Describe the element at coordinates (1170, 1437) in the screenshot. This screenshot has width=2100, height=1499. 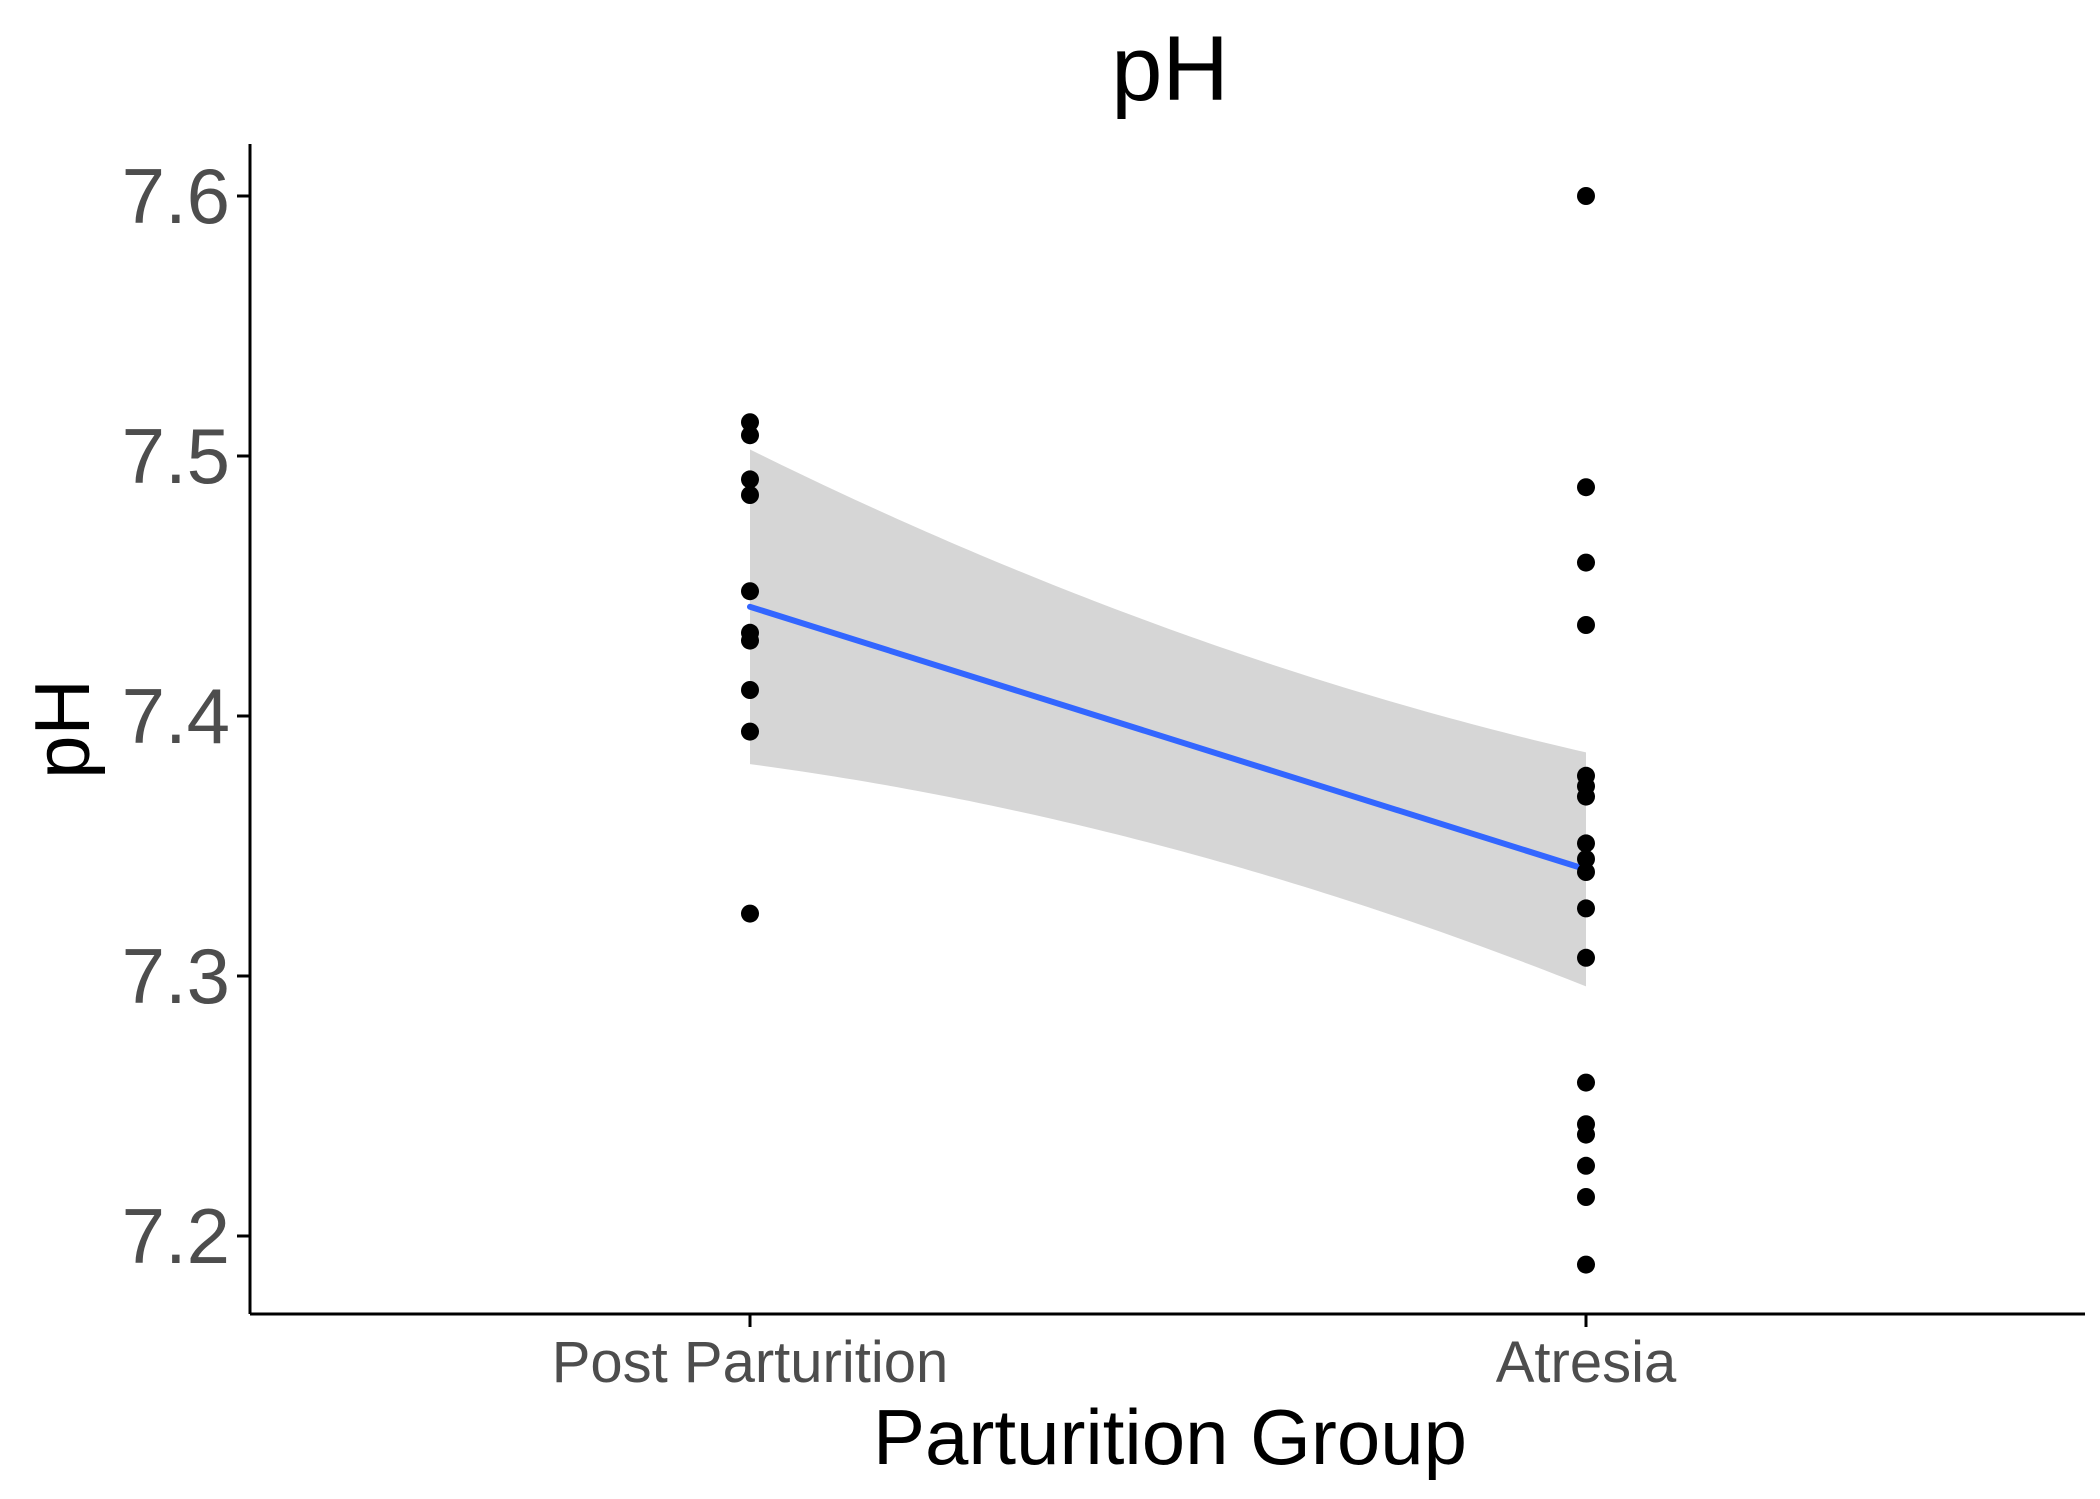
I see `x-axis-title: Parturition Group` at that location.